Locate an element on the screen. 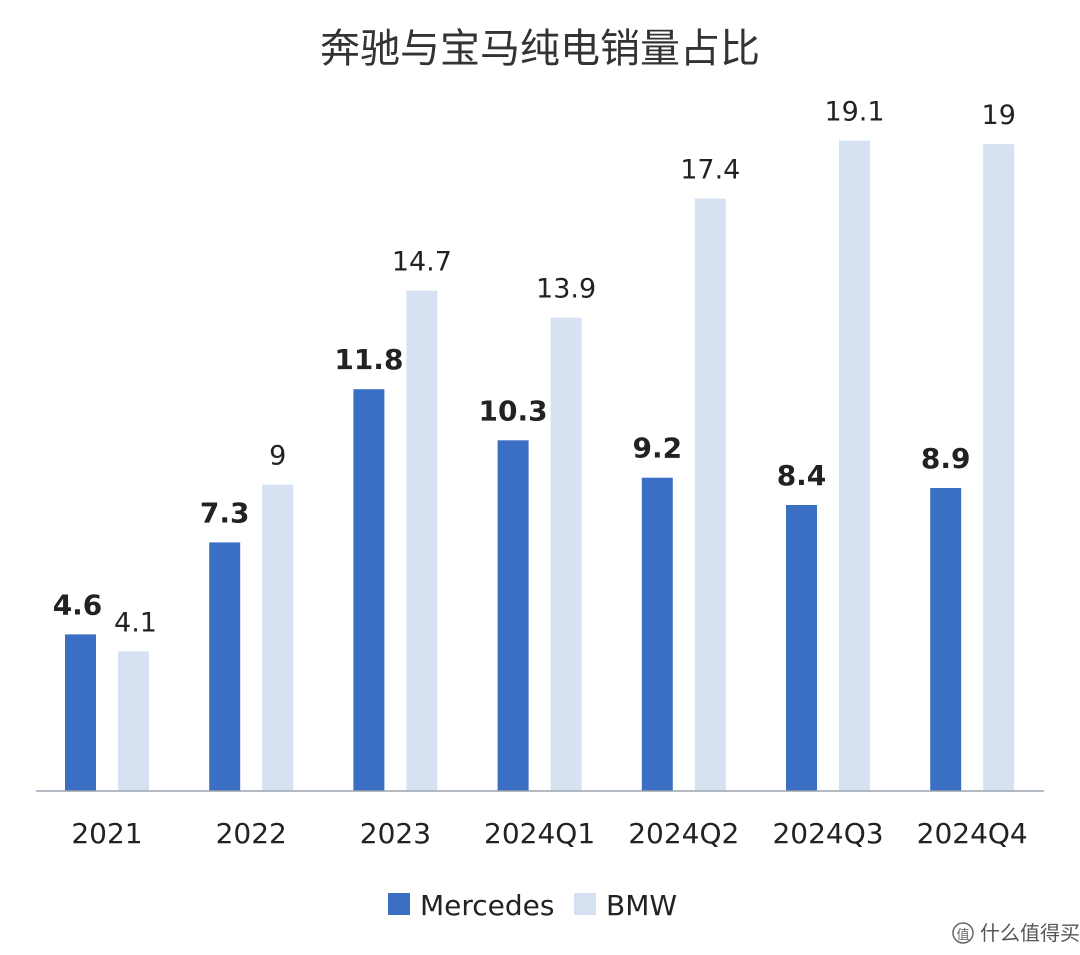  bar-bmw-2024q1 is located at coordinates (566, 554).